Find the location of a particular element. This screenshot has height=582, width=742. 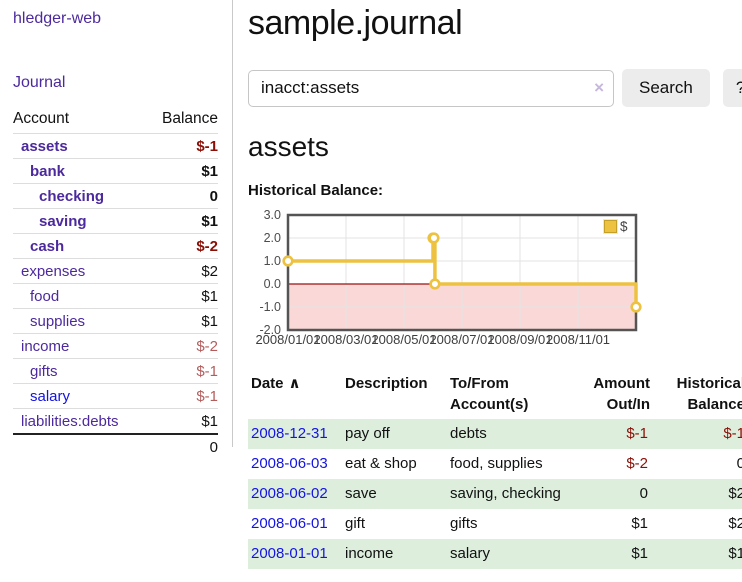

x-axis-tick: 2008/09/01 is located at coordinates (520, 339).